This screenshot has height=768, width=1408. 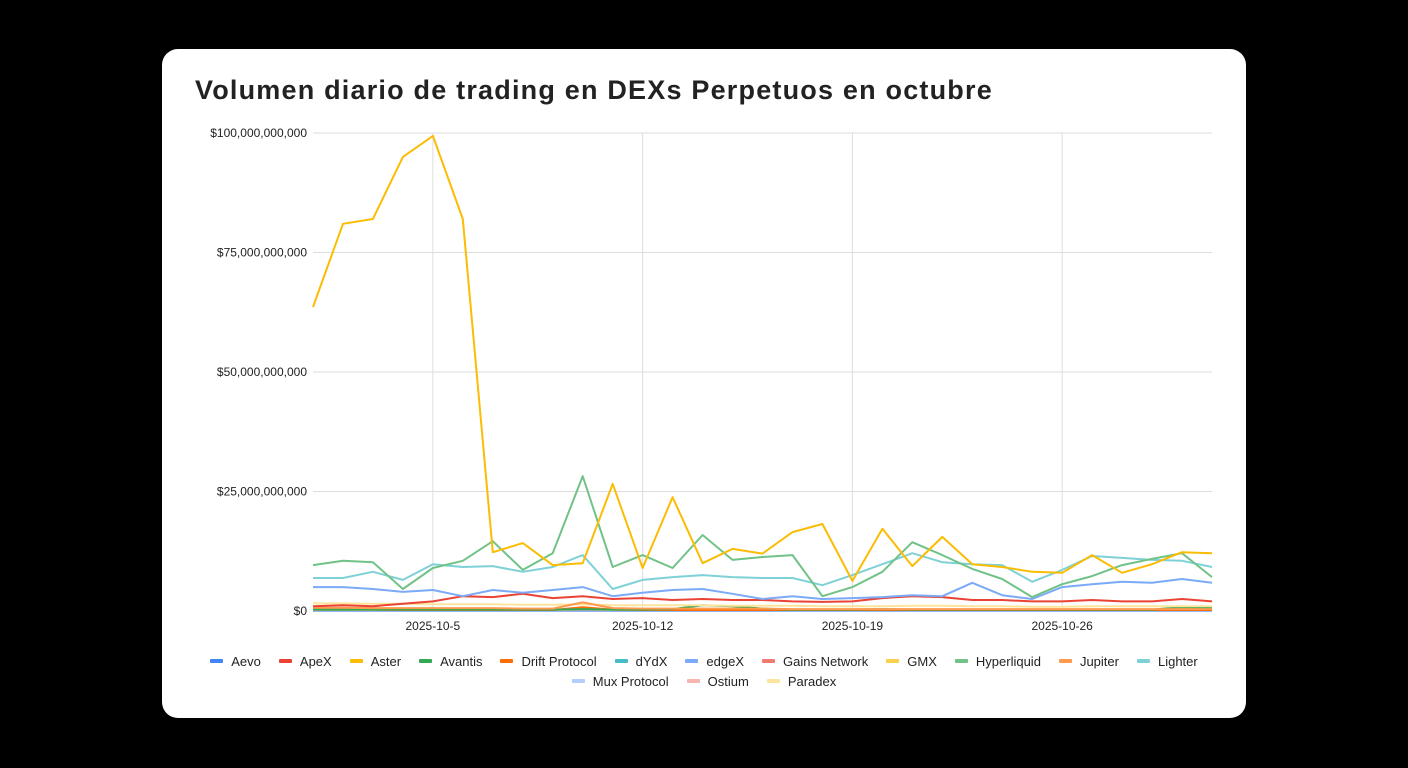 I want to click on x-tick-label: 2025-10-26, so click(x=1062, y=626).